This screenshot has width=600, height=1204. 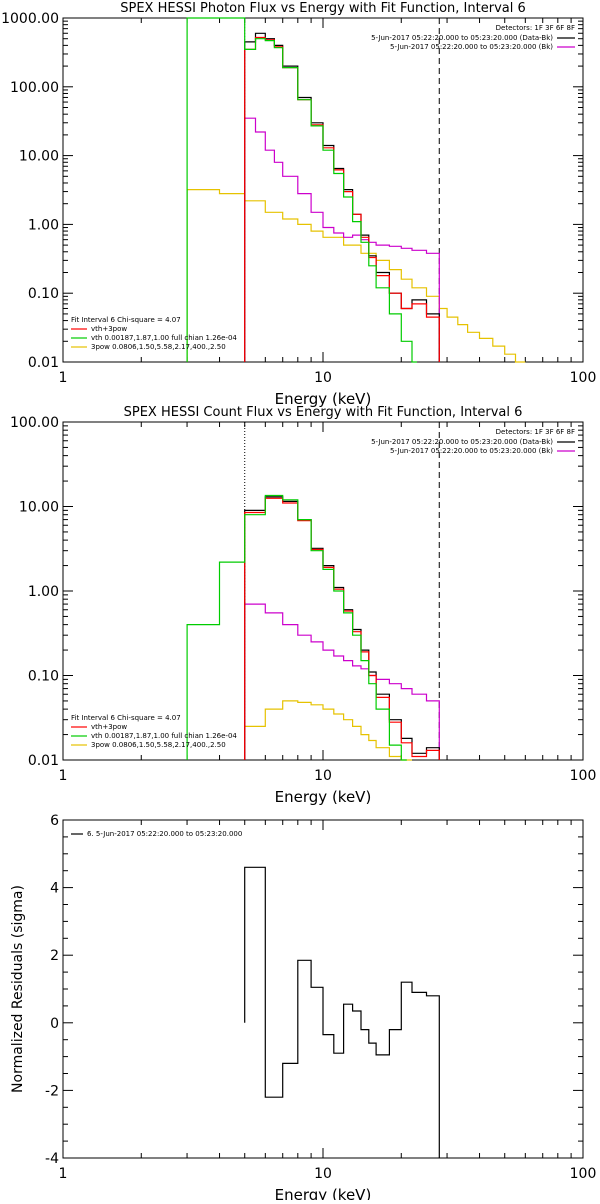 I want to click on y-tick-label: -4, so click(x=52, y=1159).